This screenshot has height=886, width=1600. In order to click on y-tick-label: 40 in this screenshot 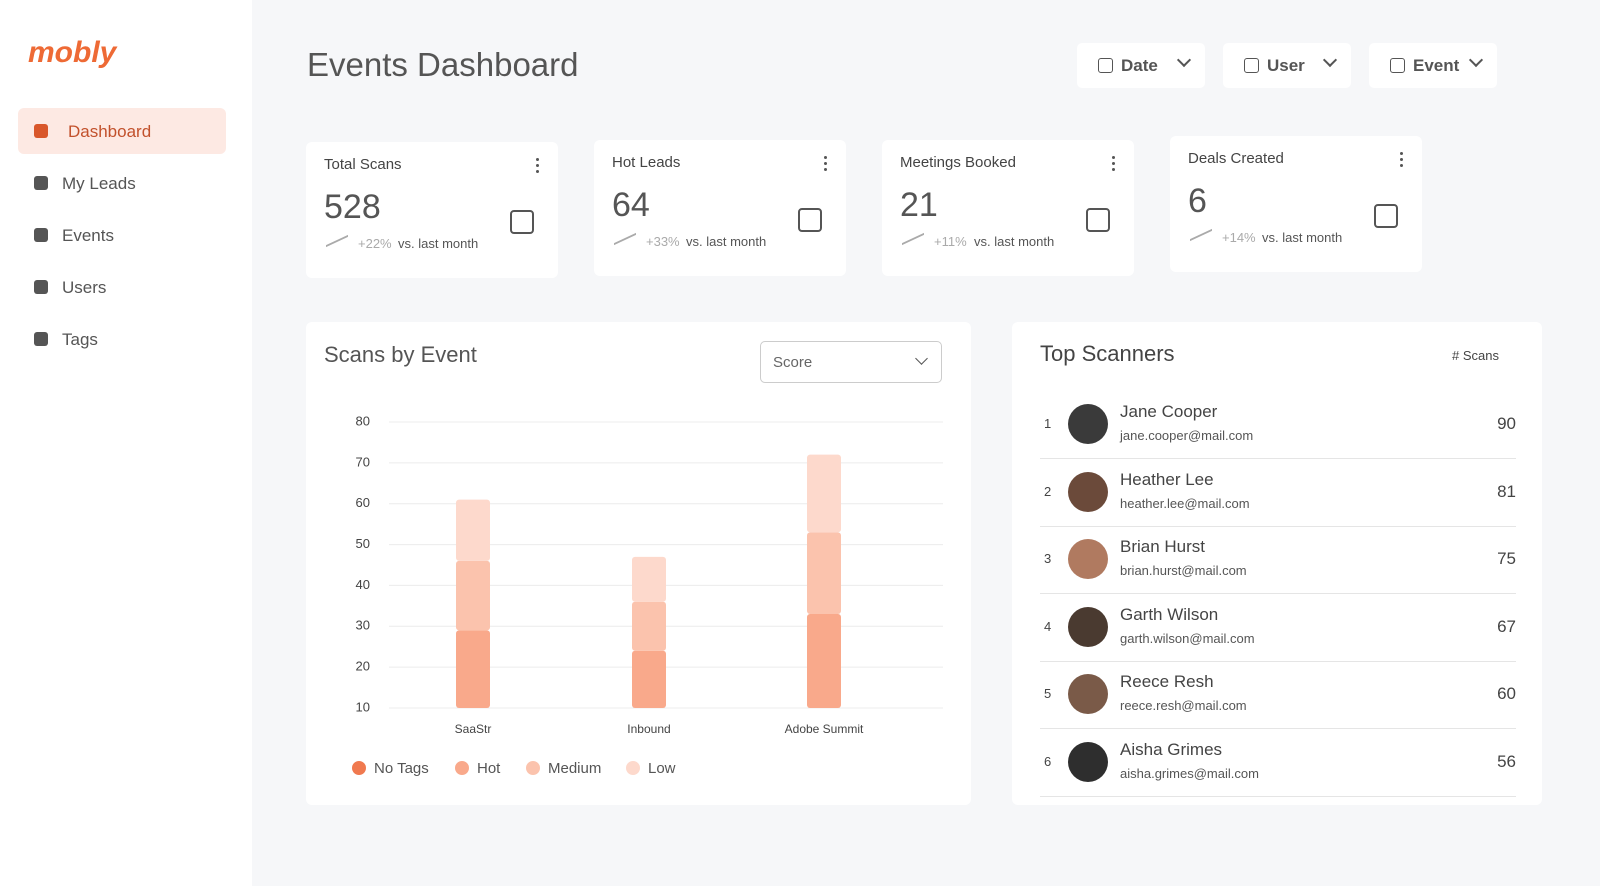, I will do `click(363, 584)`.